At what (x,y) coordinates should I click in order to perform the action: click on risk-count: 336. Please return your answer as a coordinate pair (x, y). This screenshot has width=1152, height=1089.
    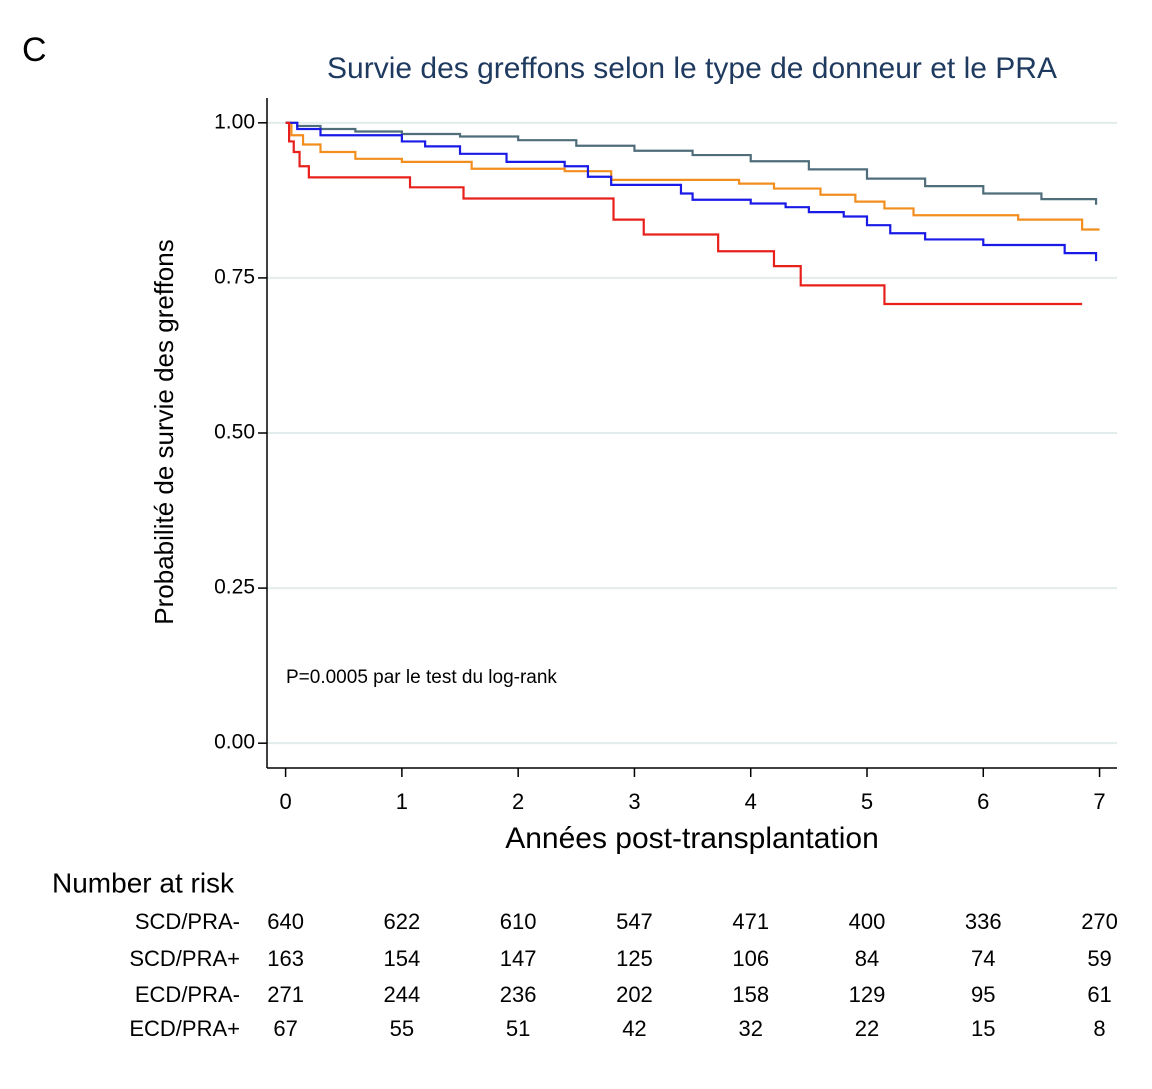
    Looking at the image, I should click on (983, 921).